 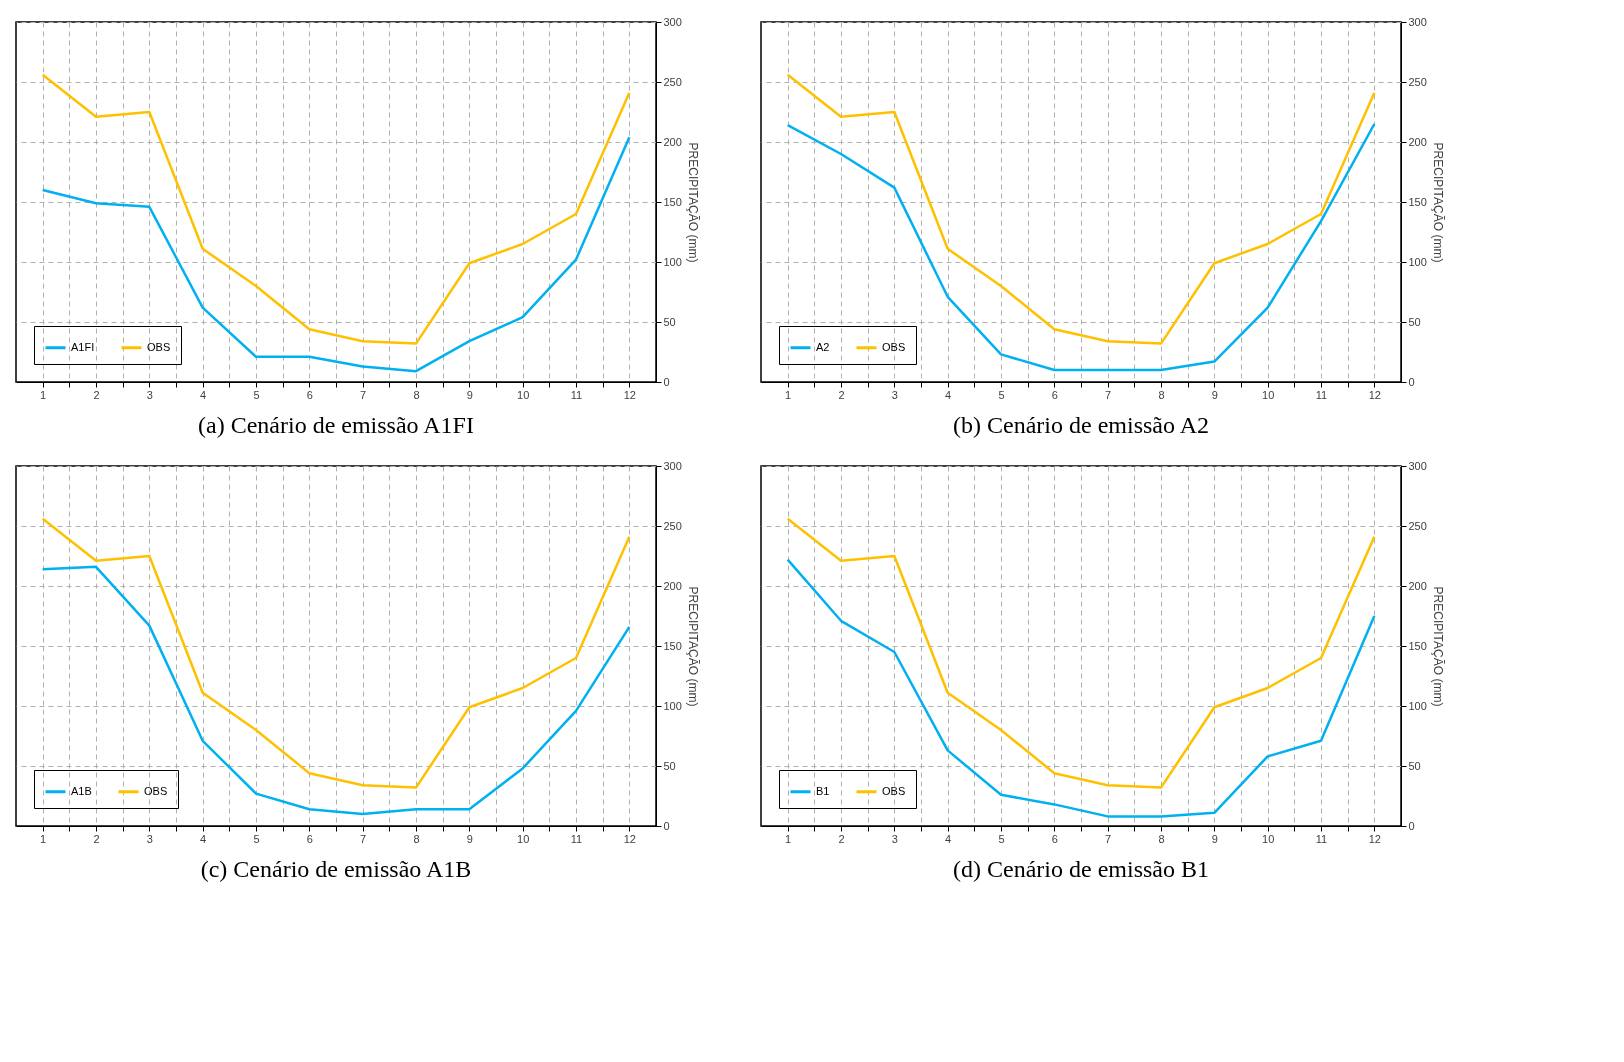 What do you see at coordinates (336, 425) in the screenshot?
I see `text: (a) Cenário de emissão A1FI` at bounding box center [336, 425].